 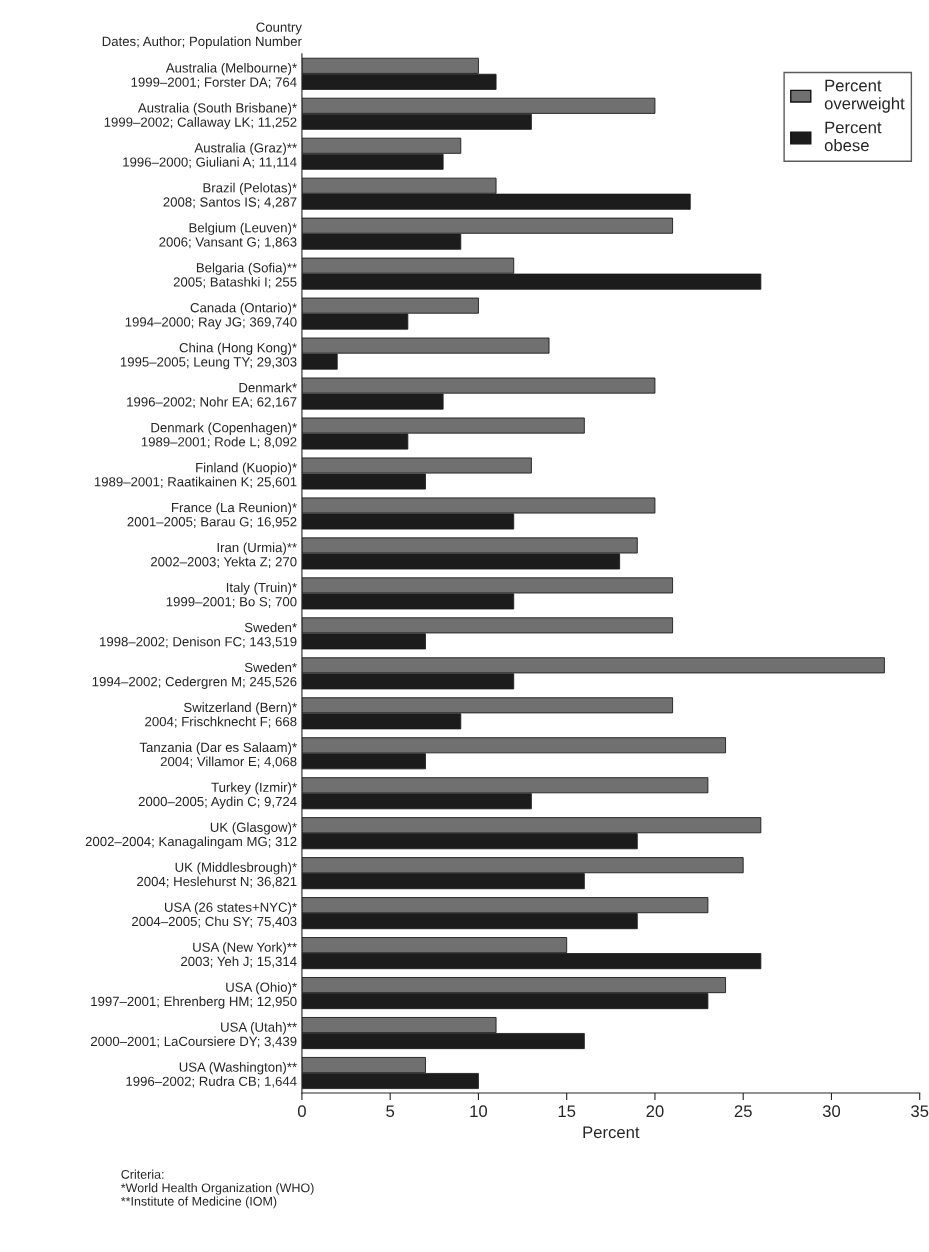 What do you see at coordinates (214, 915) in the screenshot?
I see `y-tick-label: USA (26 states+NYC)* 2004–2005; Chu SY; 75,403` at bounding box center [214, 915].